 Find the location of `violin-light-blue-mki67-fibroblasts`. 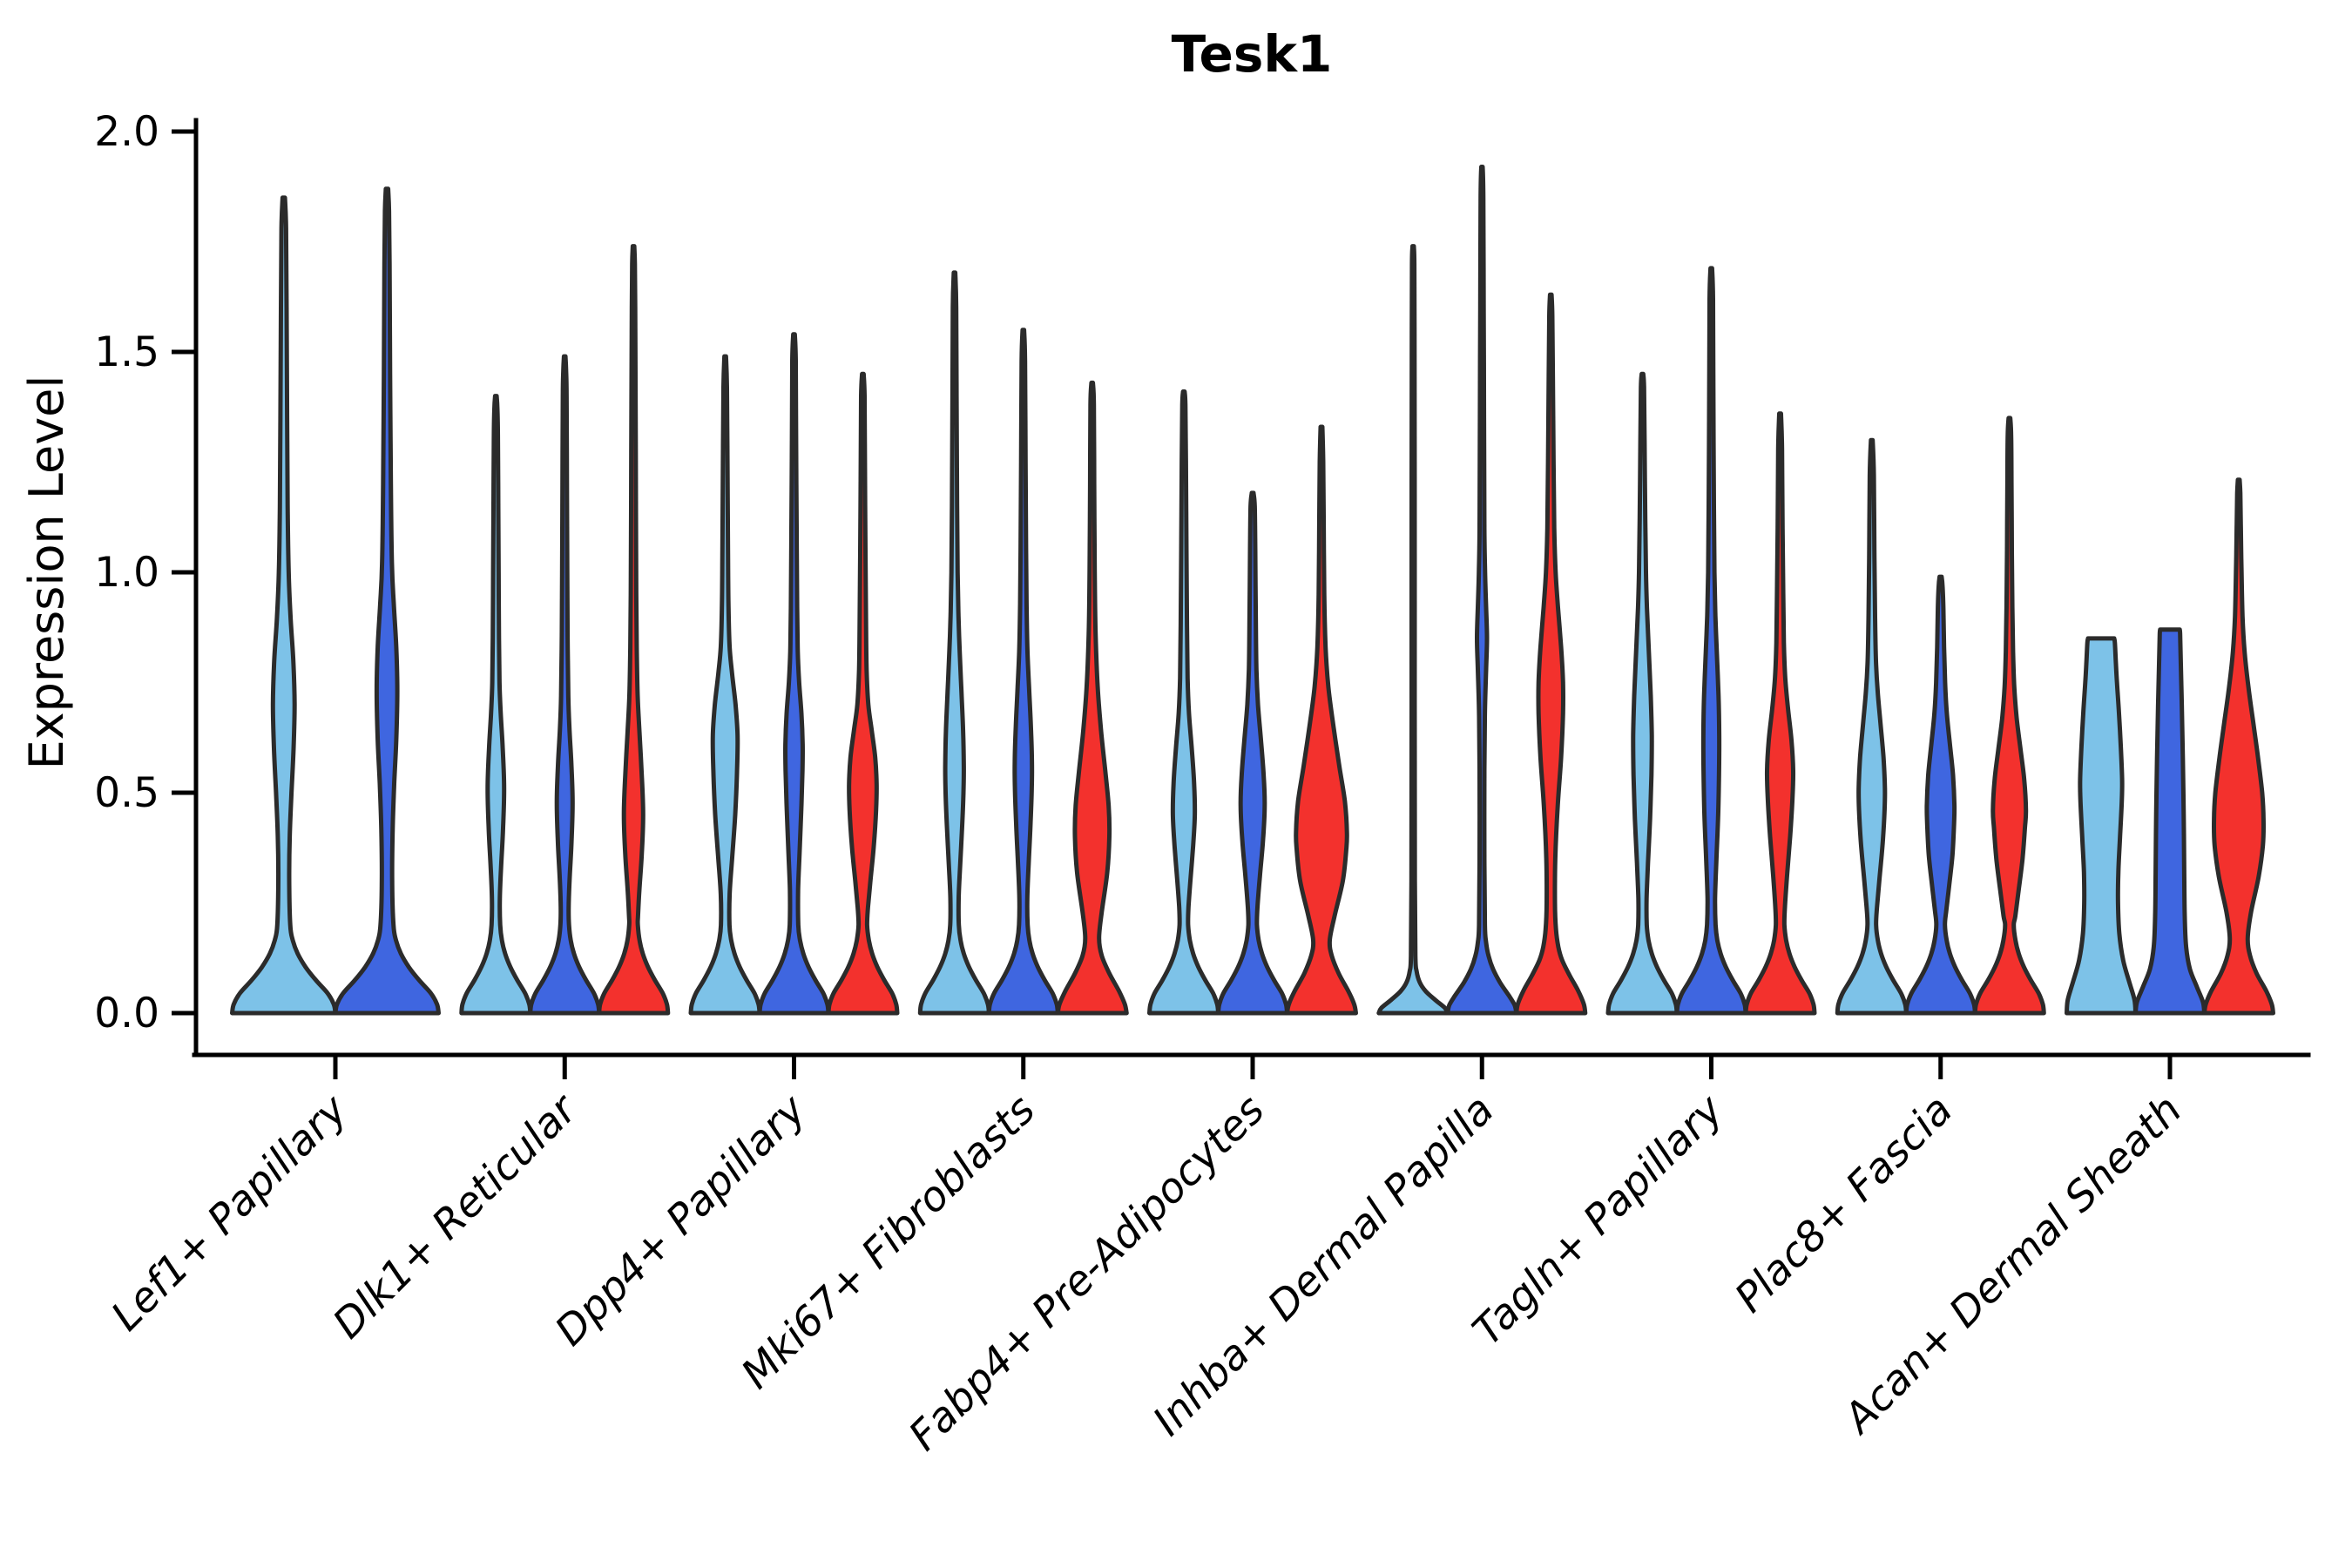

violin-light-blue-mki67-fibroblasts is located at coordinates (954, 643).